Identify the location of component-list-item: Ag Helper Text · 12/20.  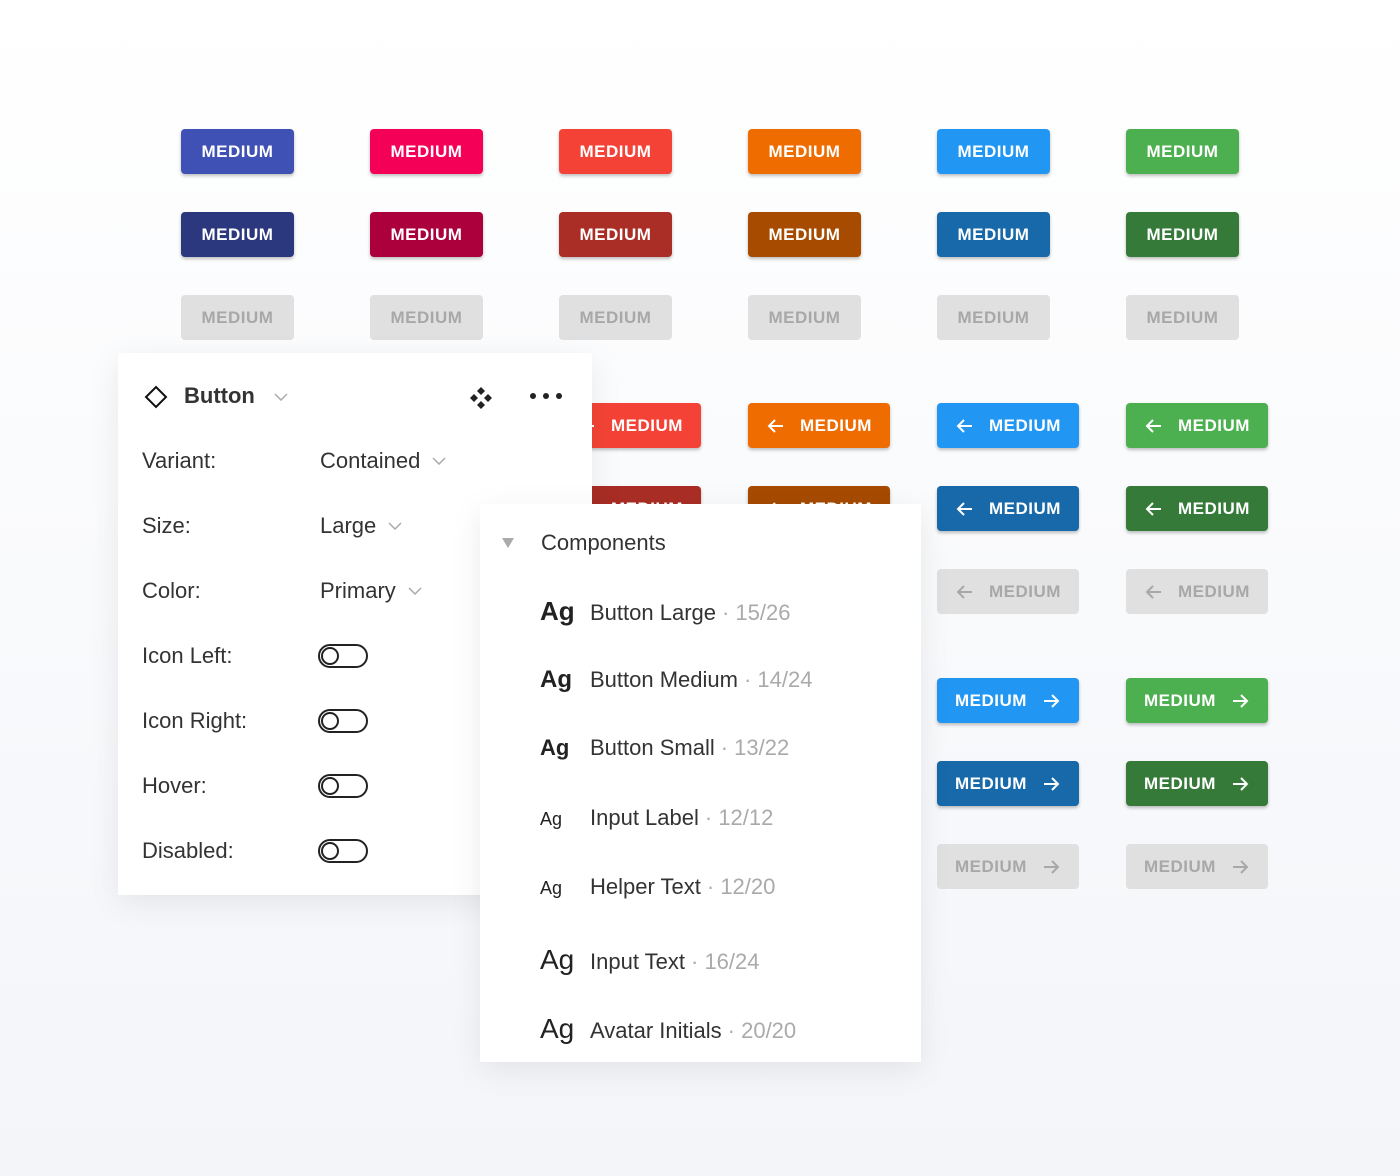
(657, 887).